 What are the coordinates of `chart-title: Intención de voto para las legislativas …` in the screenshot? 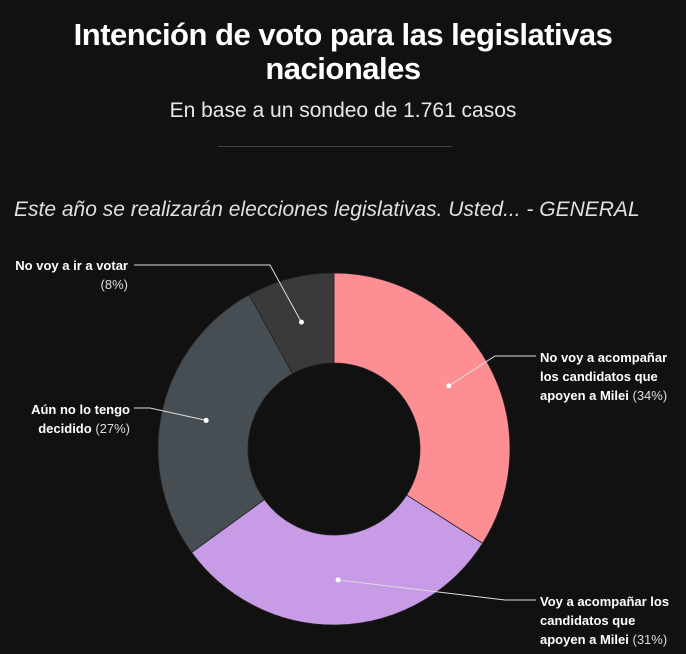 It's located at (343, 51).